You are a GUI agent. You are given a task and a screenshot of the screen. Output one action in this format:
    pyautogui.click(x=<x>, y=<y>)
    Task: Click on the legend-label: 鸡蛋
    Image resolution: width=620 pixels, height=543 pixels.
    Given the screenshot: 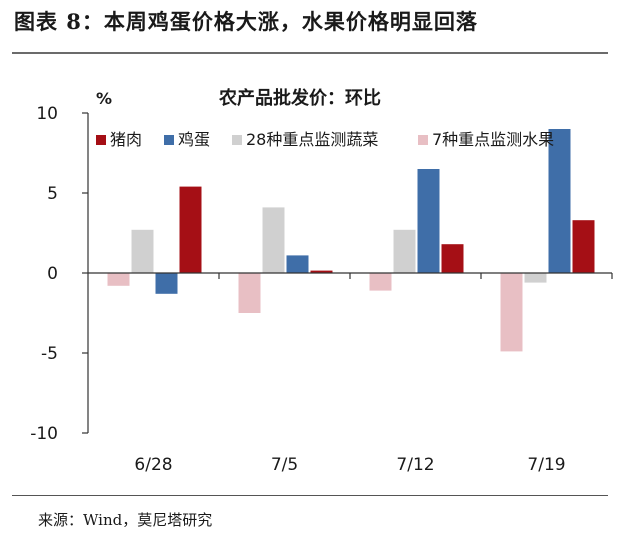 What is the action you would take?
    pyautogui.click(x=194, y=139)
    